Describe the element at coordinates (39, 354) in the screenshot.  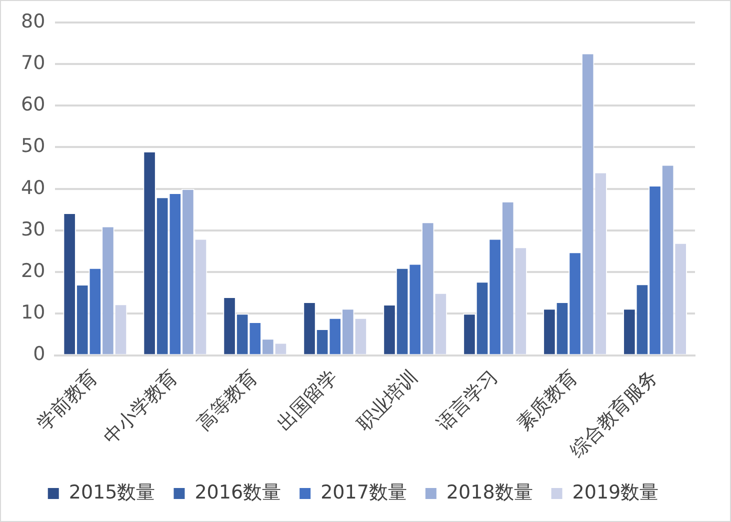
I see `y-tick-label: 0` at that location.